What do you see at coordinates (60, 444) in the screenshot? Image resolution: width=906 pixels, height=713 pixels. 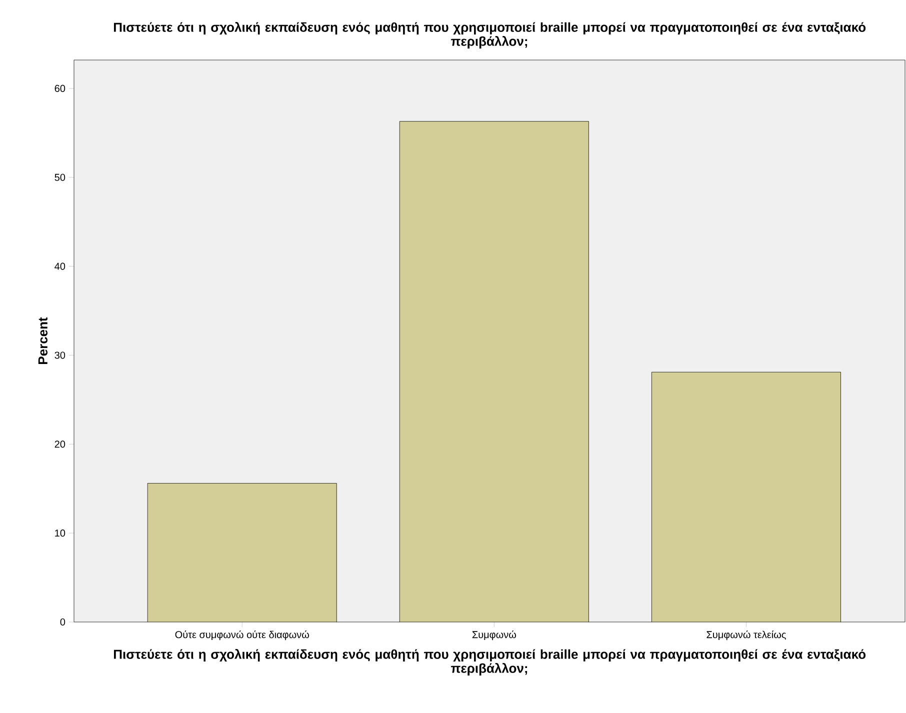 I see `y-tick-label: 20` at bounding box center [60, 444].